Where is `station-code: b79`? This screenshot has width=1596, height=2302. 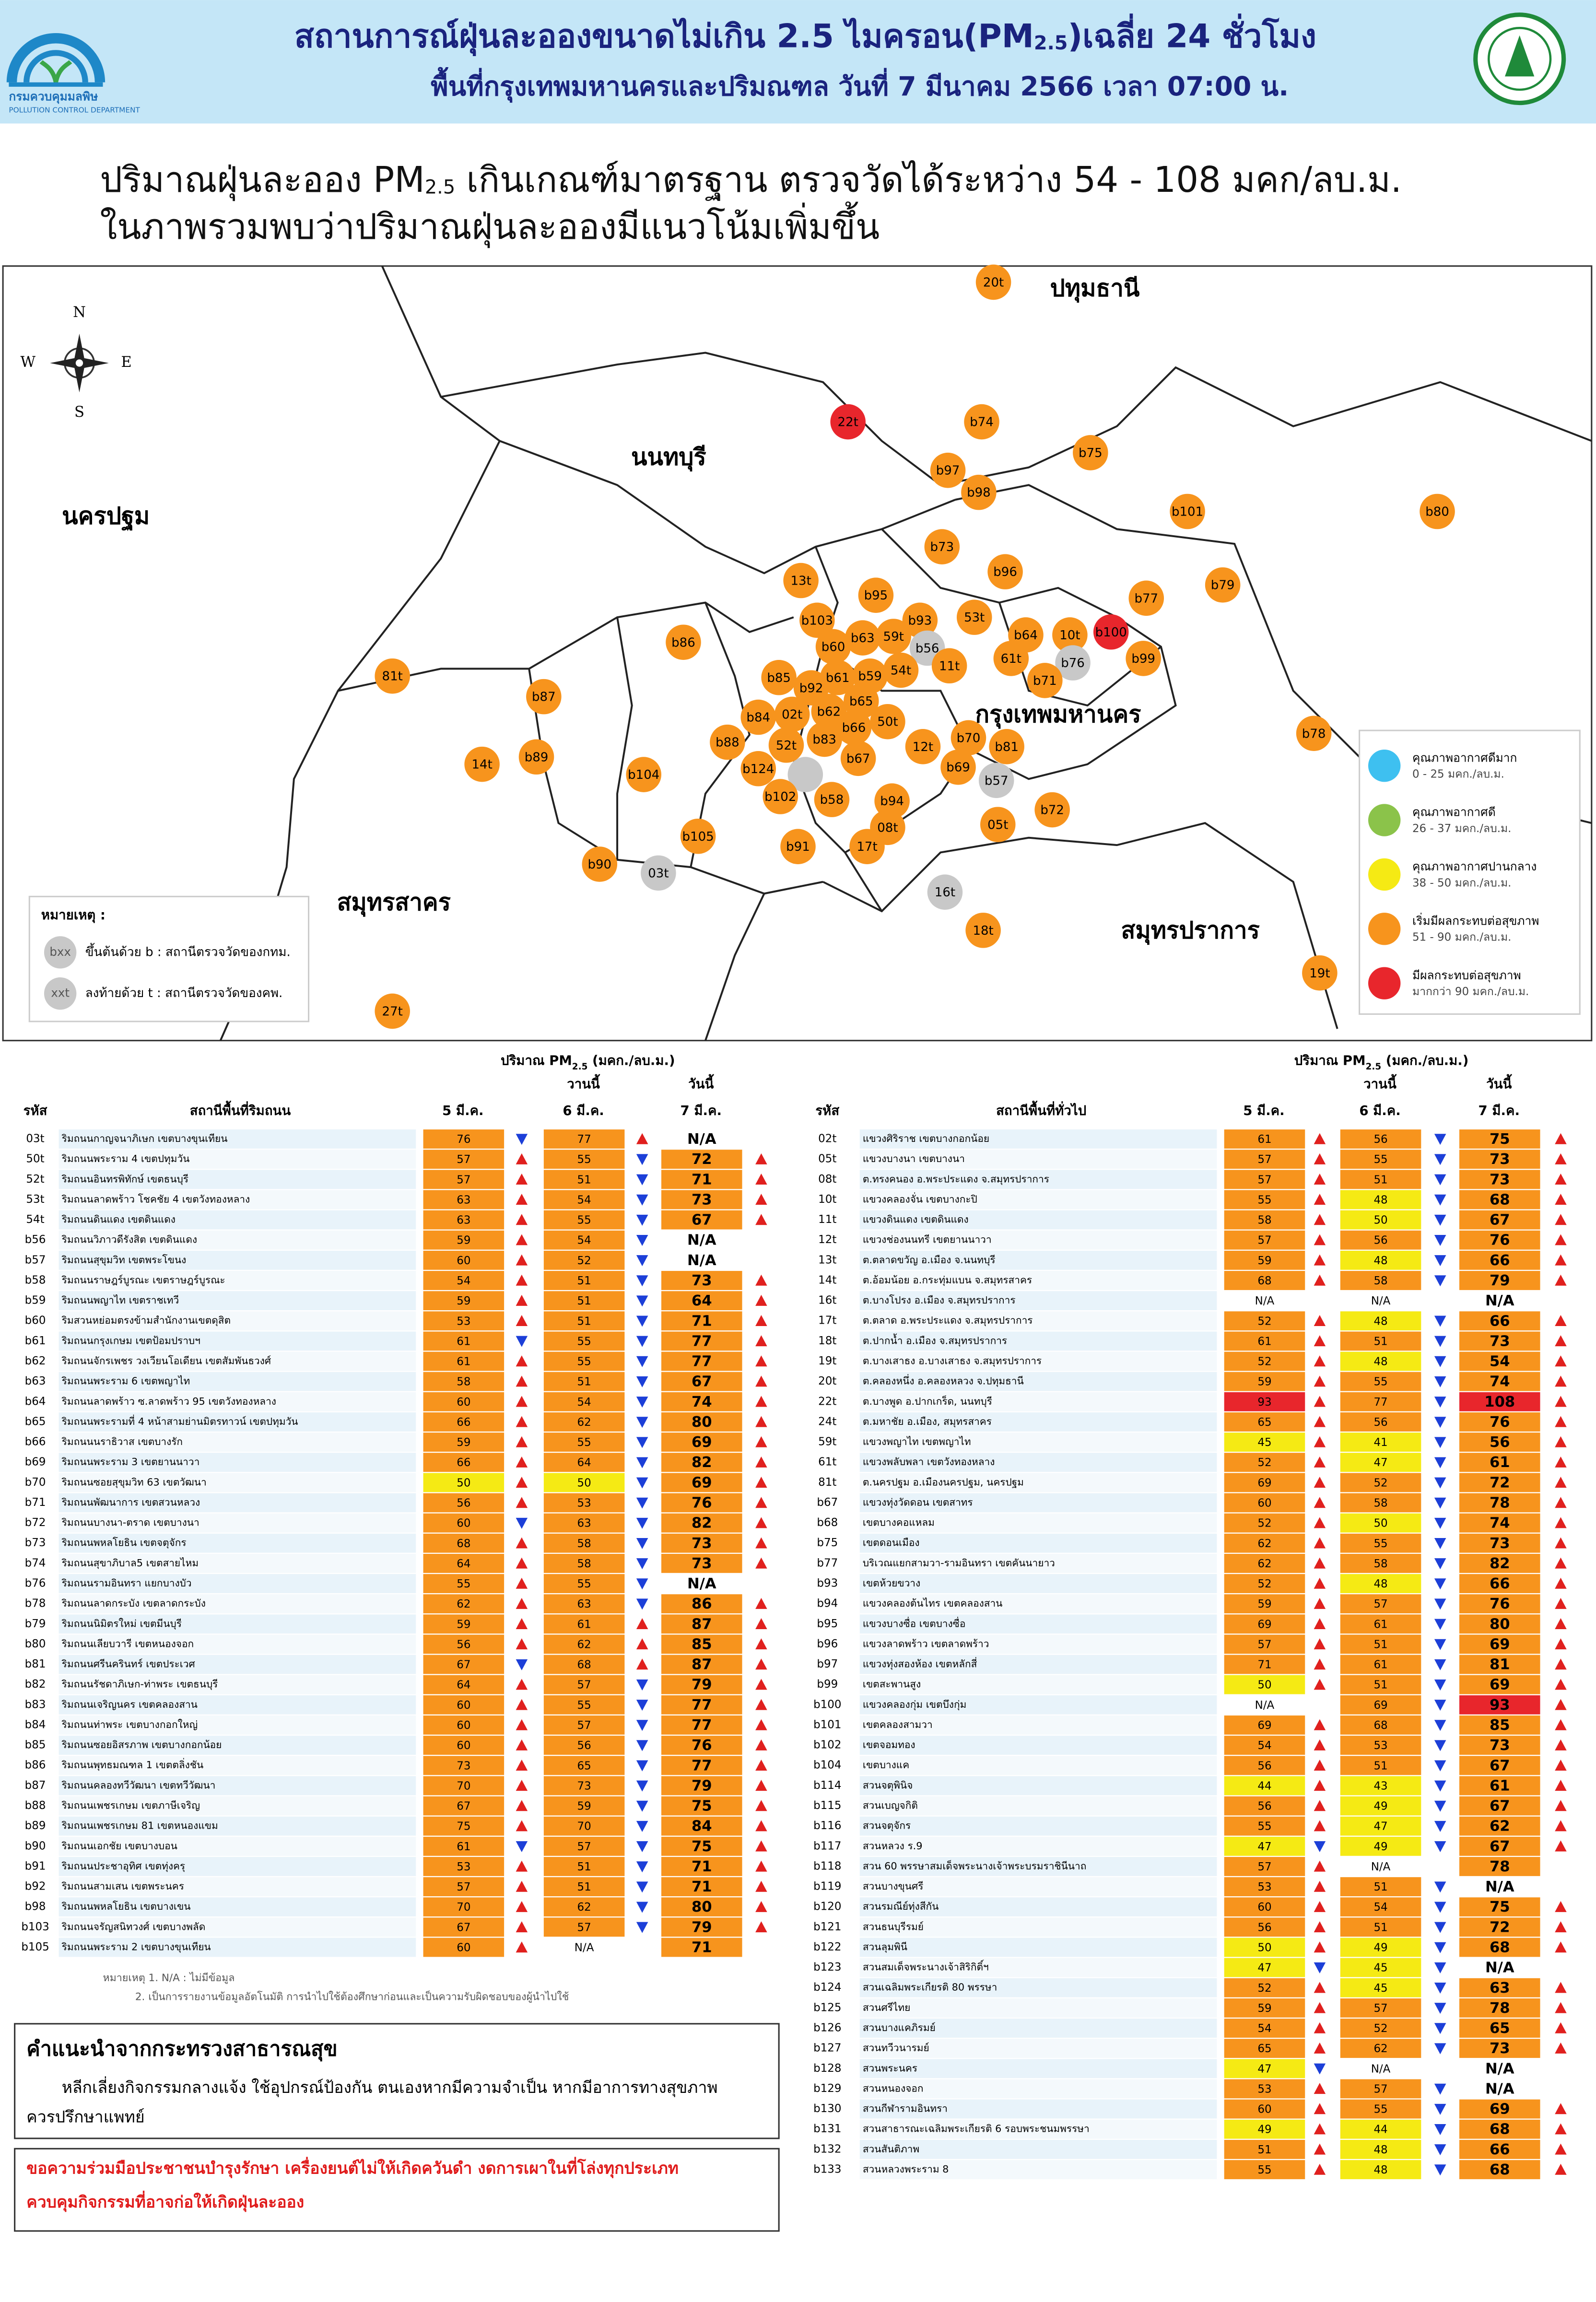 station-code: b79 is located at coordinates (35, 1624).